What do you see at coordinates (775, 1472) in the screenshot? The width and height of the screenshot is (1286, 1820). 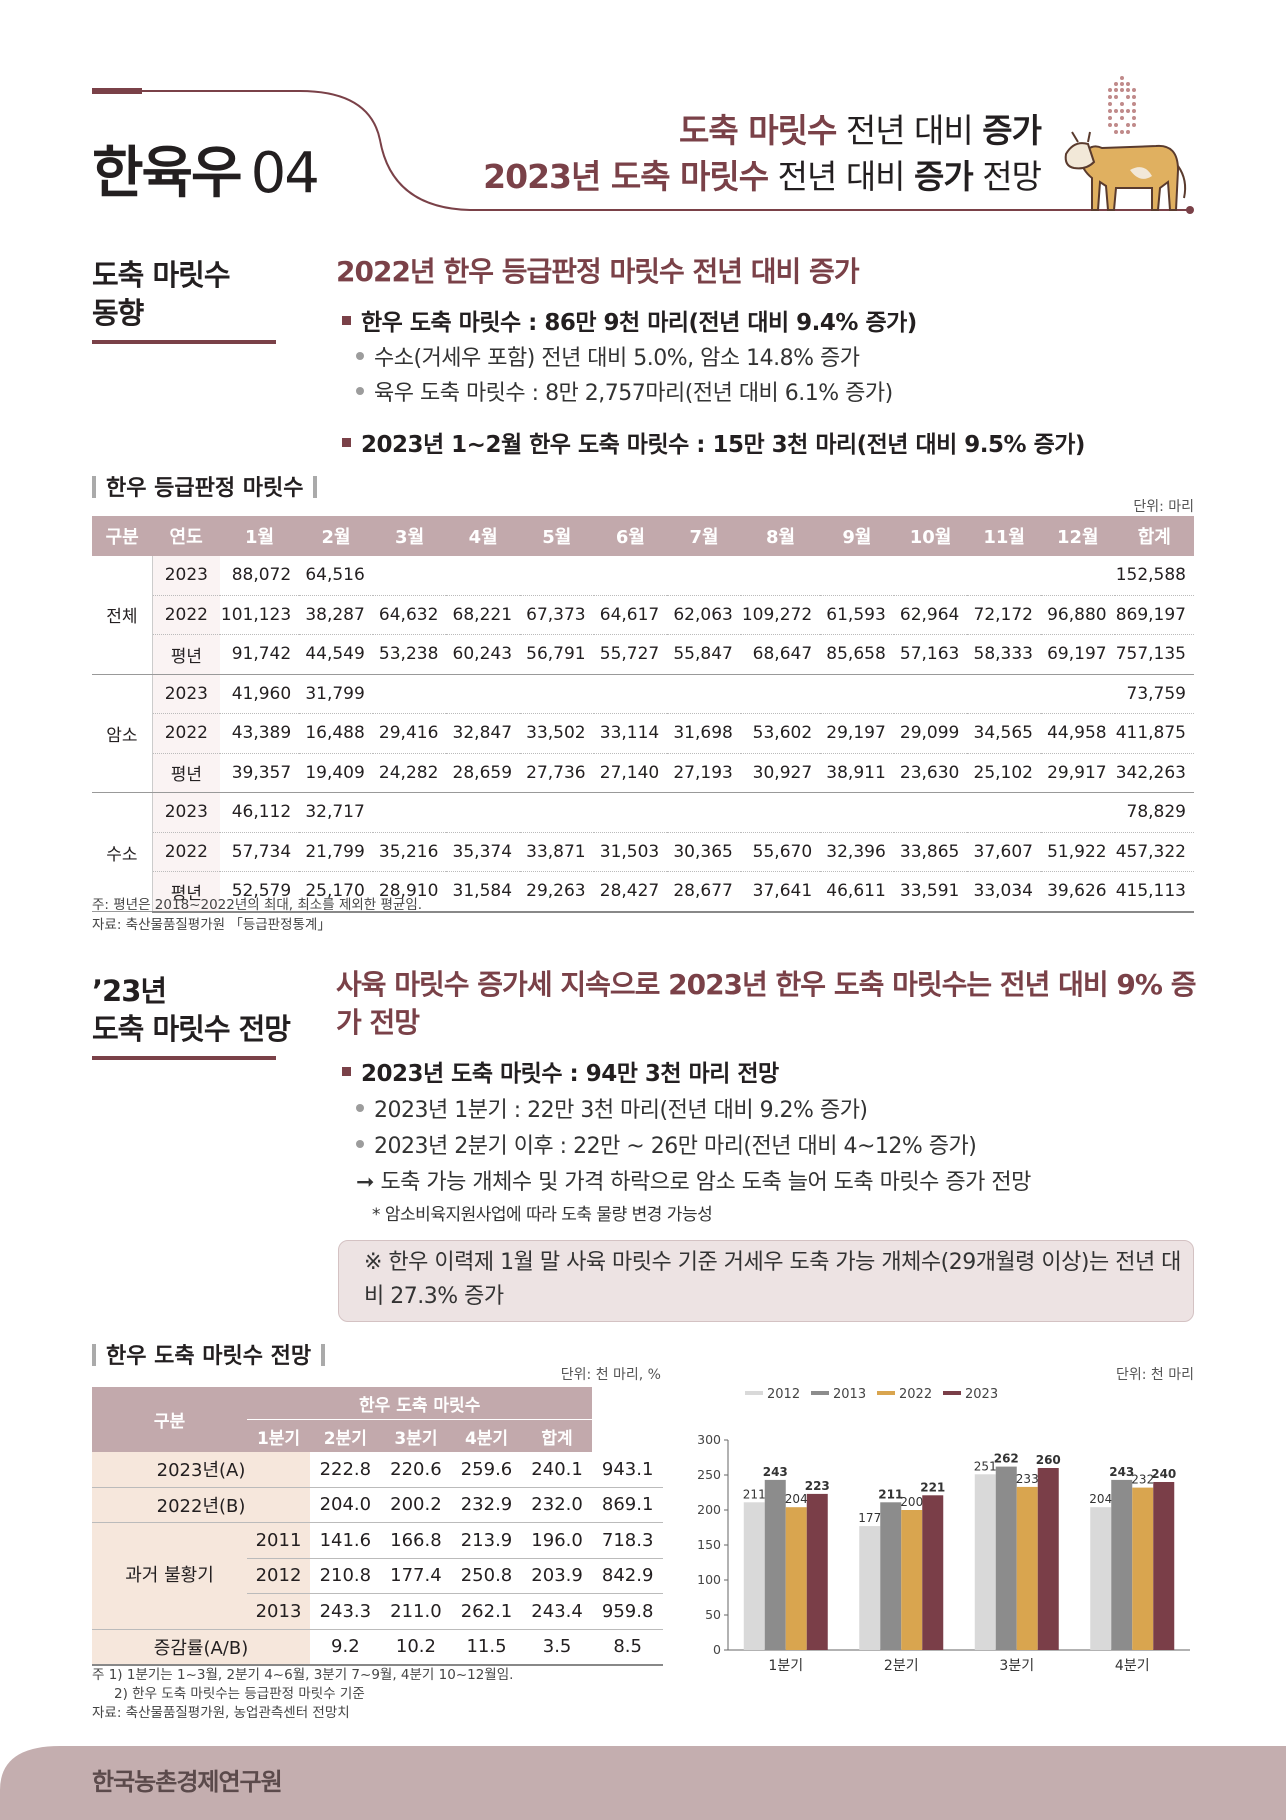 I see `bar-value-label: 243` at bounding box center [775, 1472].